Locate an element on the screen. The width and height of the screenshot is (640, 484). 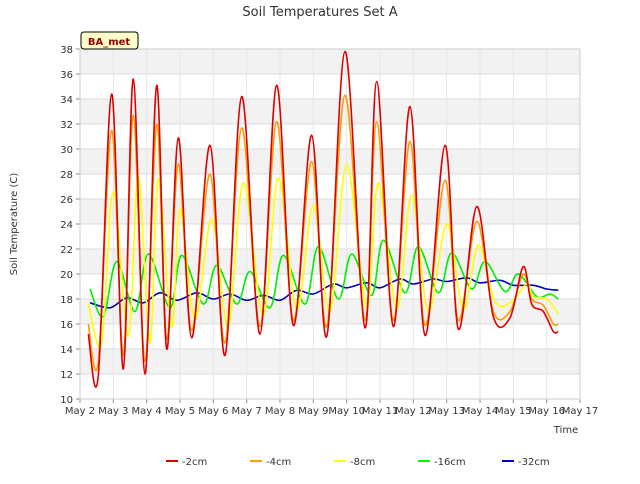
x-tick-label: May 17 is located at coordinates (580, 411).